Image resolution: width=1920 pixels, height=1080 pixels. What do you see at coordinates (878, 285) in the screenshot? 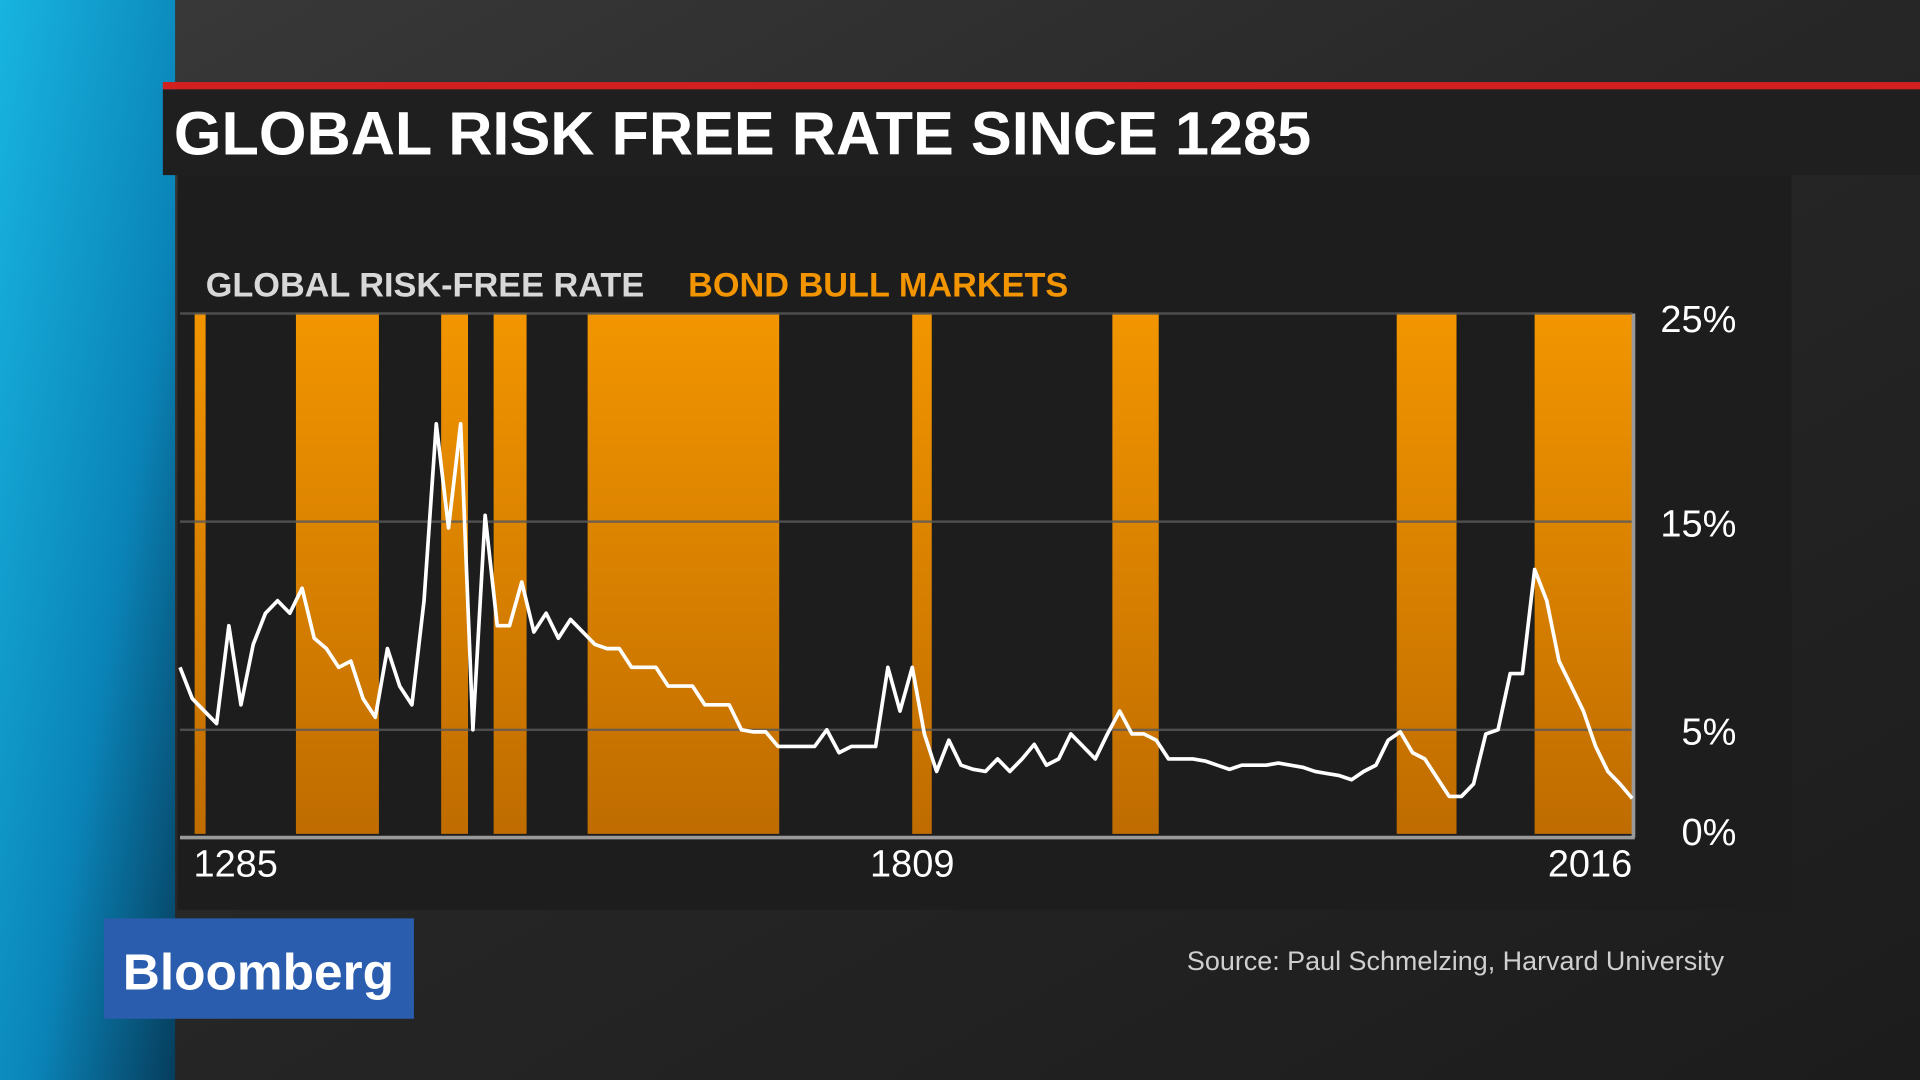
I see `legend-bands: BOND BULL MARKETS` at bounding box center [878, 285].